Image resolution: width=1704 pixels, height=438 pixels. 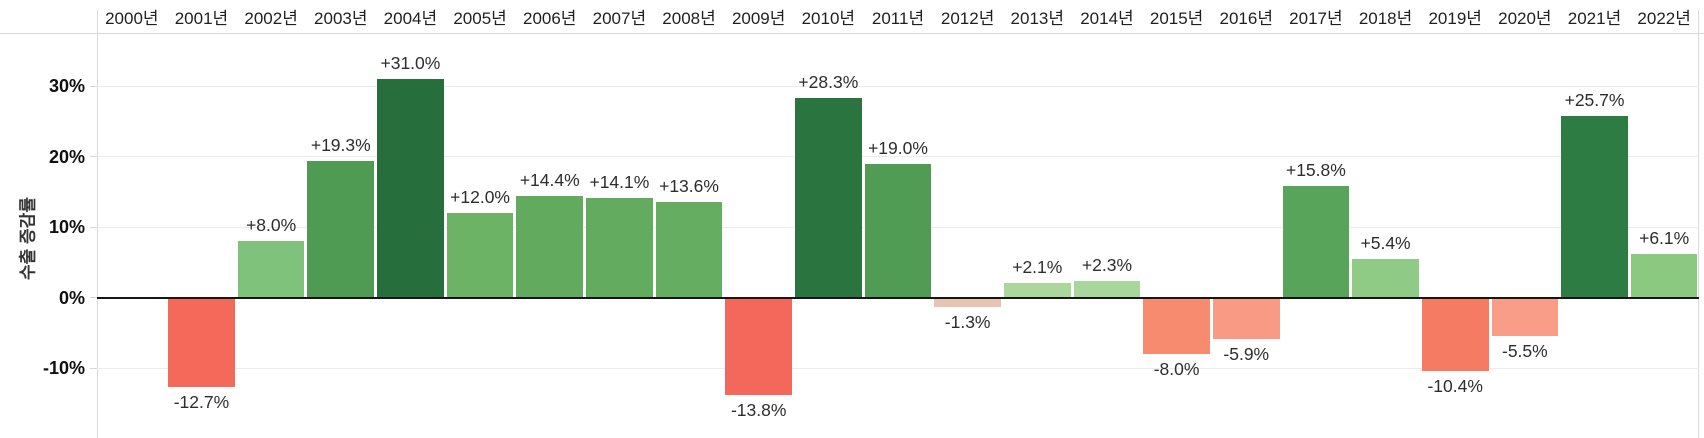 I want to click on x-axis-label-2010: 2010년, so click(x=828, y=18).